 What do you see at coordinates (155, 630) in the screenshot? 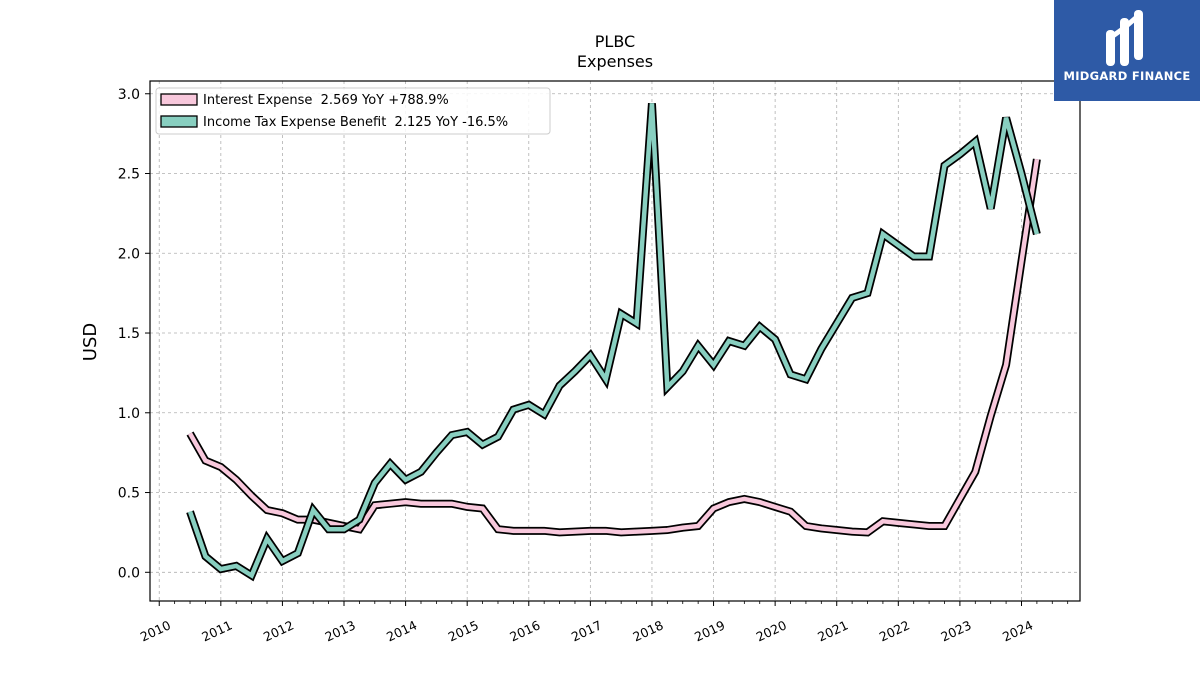
I see `x-tick-label: 2010` at bounding box center [155, 630].